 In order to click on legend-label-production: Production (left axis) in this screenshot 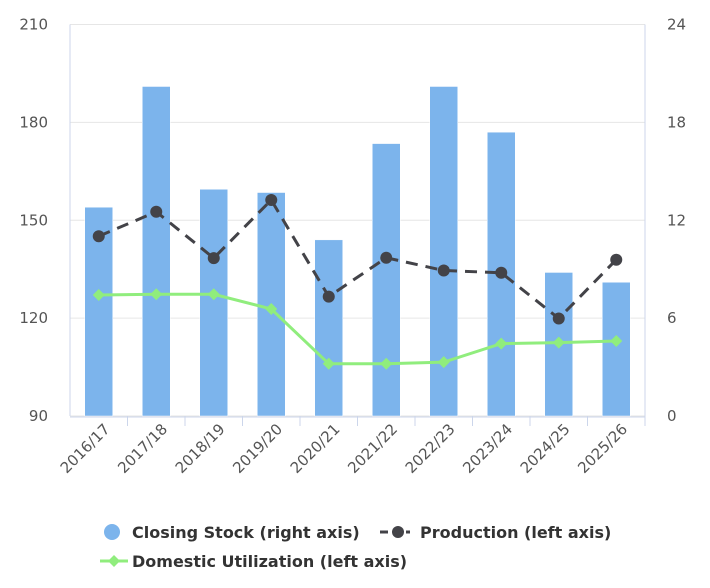, I will do `click(515, 532)`.